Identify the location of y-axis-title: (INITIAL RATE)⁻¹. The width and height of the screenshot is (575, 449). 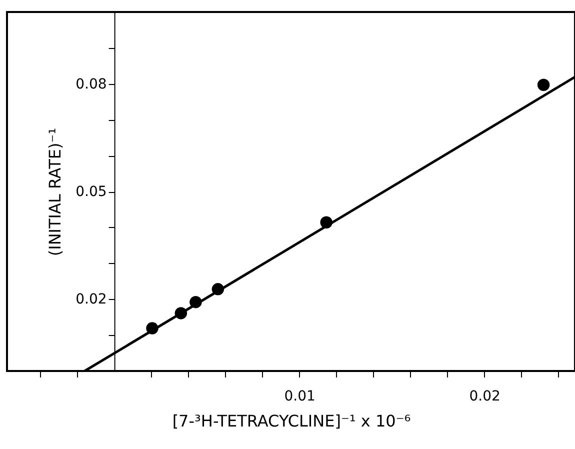
(55, 192).